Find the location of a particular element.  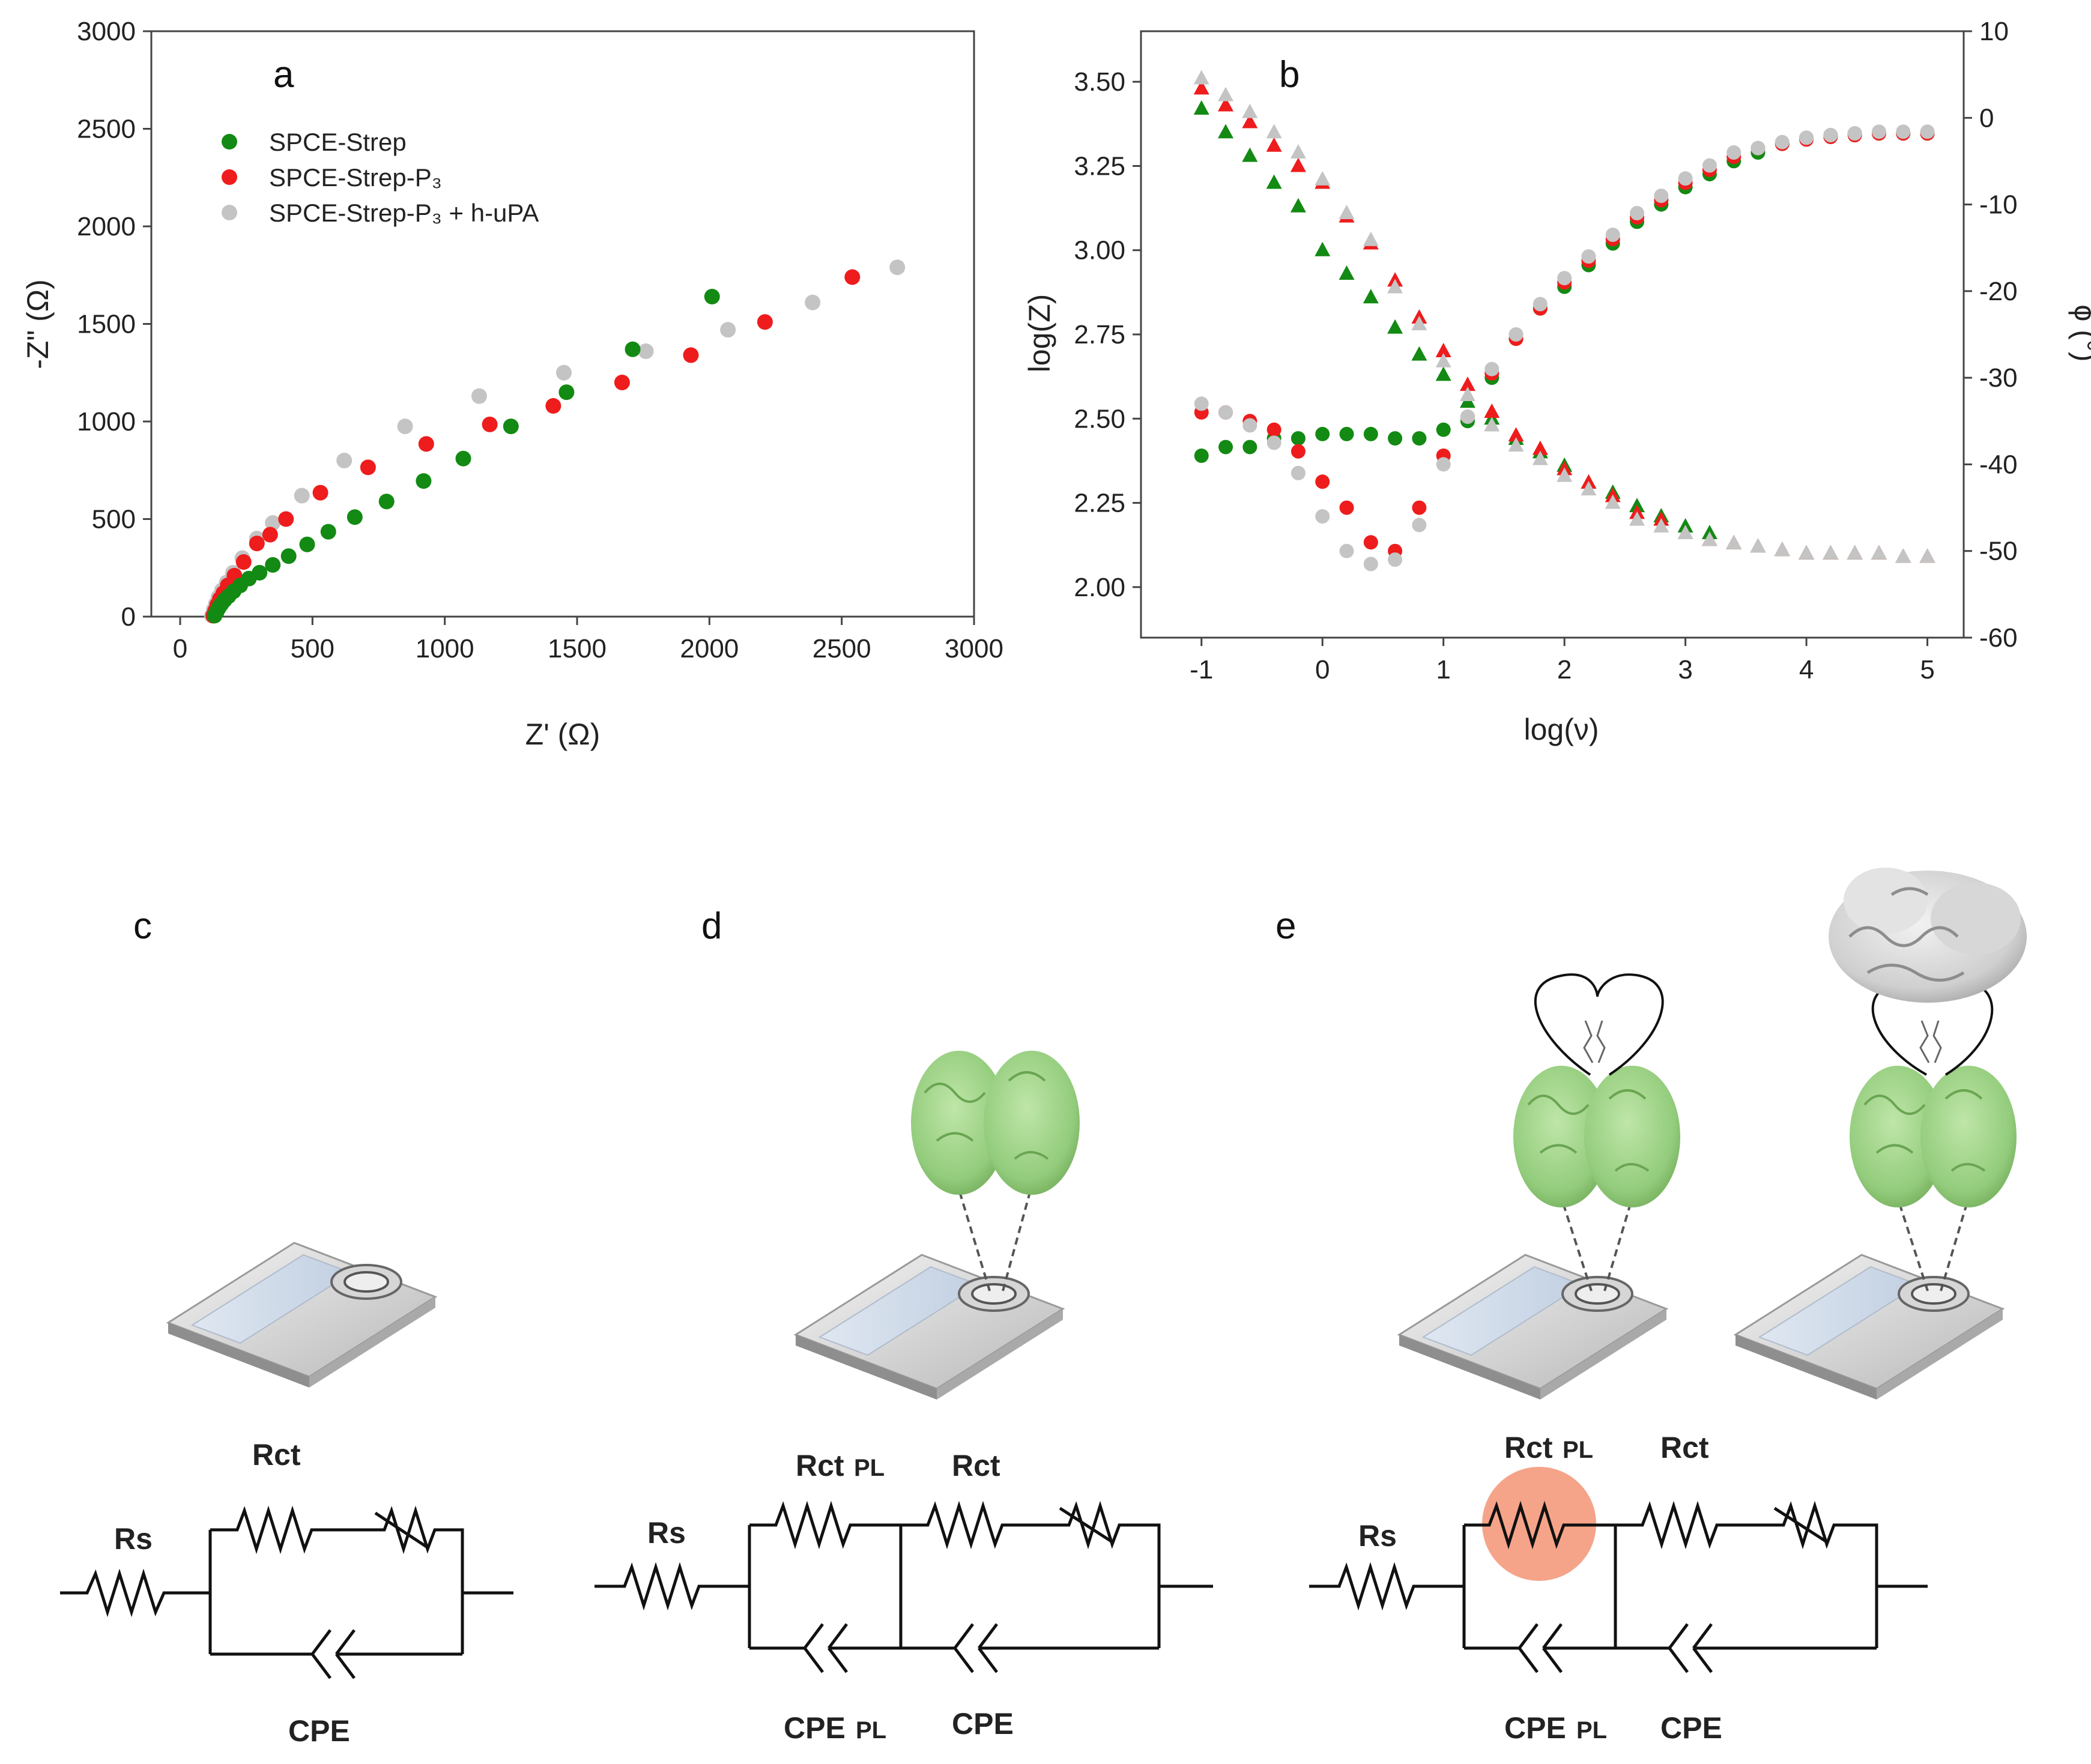

x-tick-label-a: 1500 is located at coordinates (578, 648).